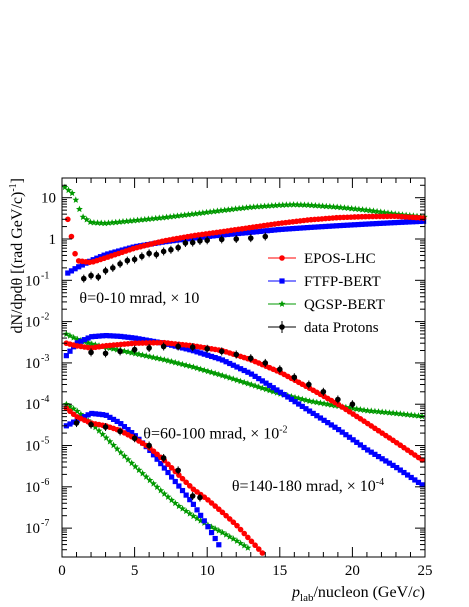  Describe the element at coordinates (139, 298) in the screenshot. I see `group-annotation: θ=0-10 mrad, × 10` at that location.